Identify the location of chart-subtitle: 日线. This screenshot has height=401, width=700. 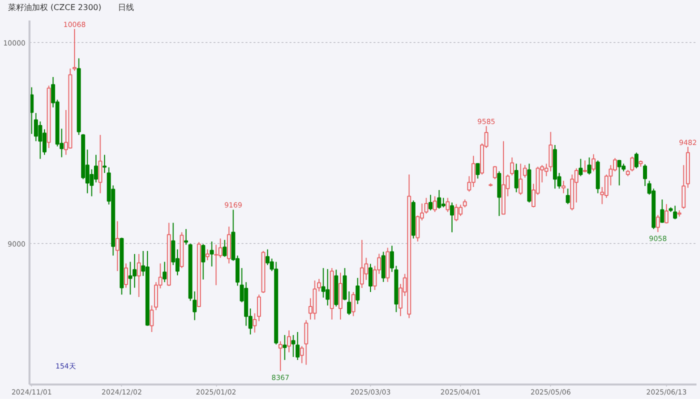
(126, 8).